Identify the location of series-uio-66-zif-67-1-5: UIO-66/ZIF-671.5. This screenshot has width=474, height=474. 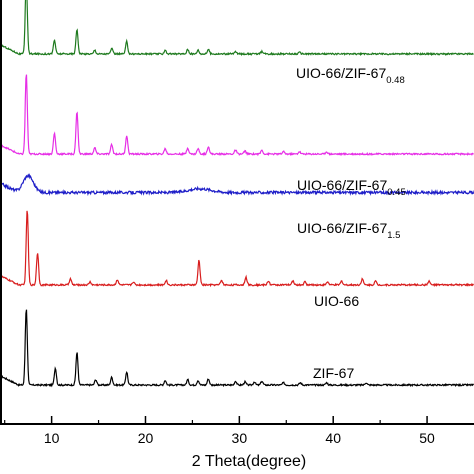
(237, 207).